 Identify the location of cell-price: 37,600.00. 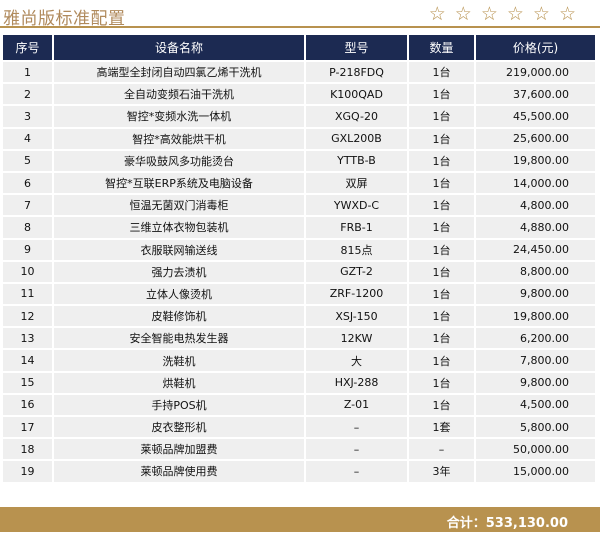
(535, 95).